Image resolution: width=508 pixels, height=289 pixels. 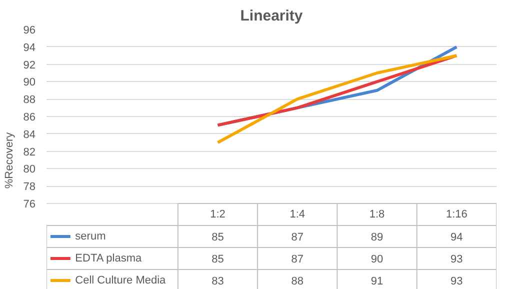 What do you see at coordinates (218, 214) in the screenshot?
I see `x-tick-label: 1:2` at bounding box center [218, 214].